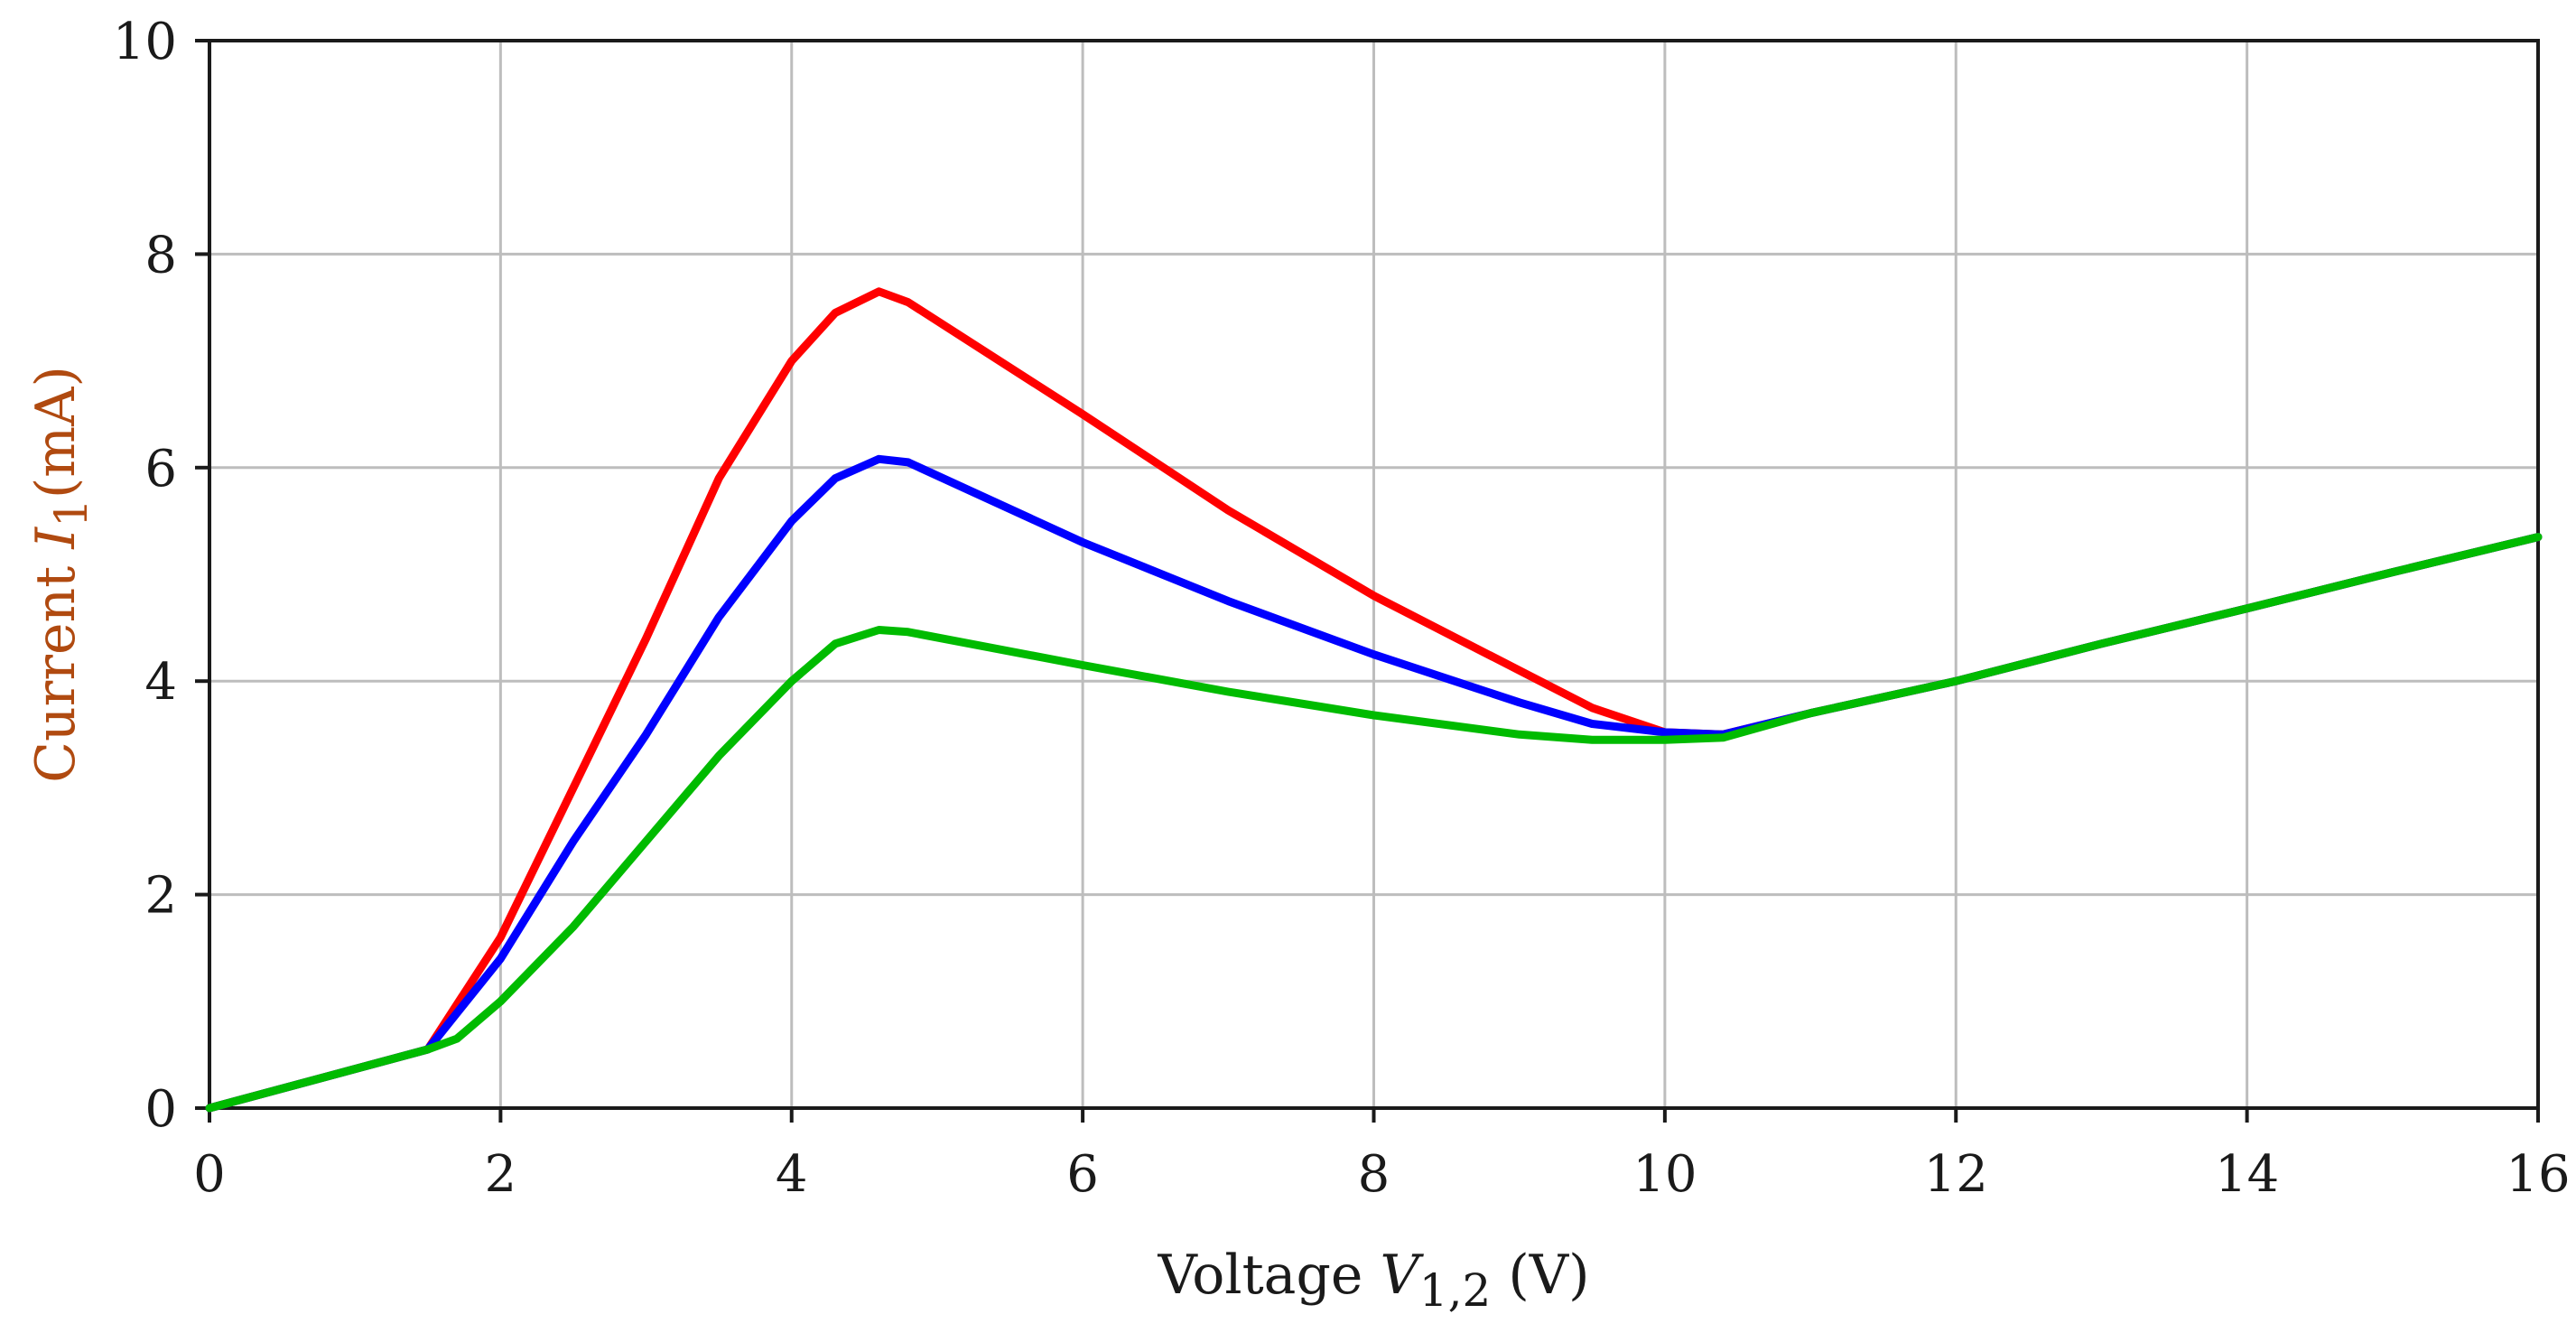  What do you see at coordinates (1402, 1275) in the screenshot?
I see `x-axis-label-symbol: V` at bounding box center [1402, 1275].